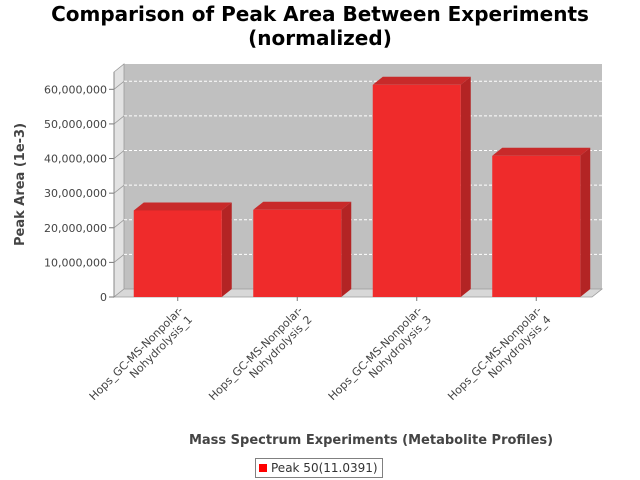  I want to click on x-tick-label: Hops_GC-MS-Nonpolar-Nohydrolysis_4, so click(499, 353).